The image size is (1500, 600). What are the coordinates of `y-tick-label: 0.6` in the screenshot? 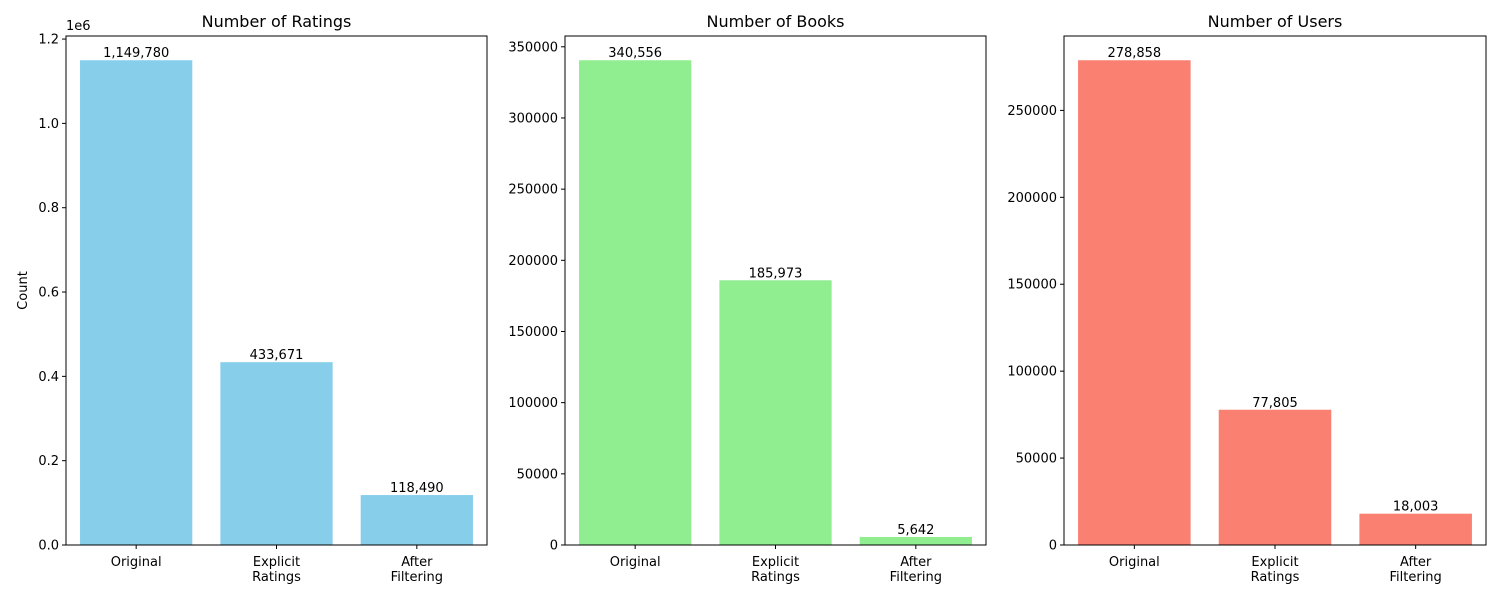 It's located at (48, 293).